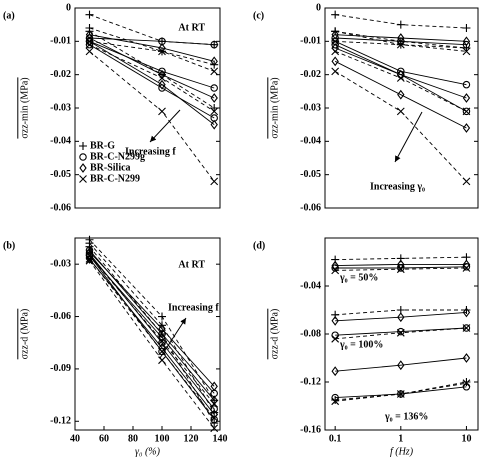 Image resolution: width=500 pixels, height=458 pixels. I want to click on legend-entry: BR-G, so click(97, 145).